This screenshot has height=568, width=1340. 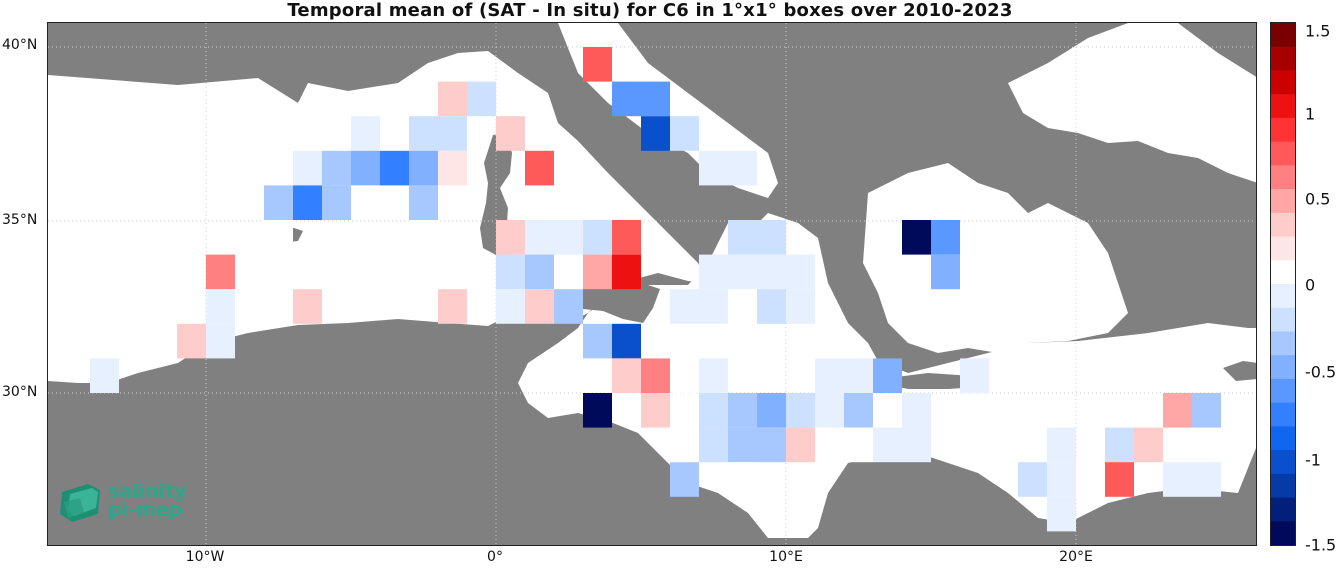 I want to click on logo-line-2: pi-mep, so click(x=145, y=510).